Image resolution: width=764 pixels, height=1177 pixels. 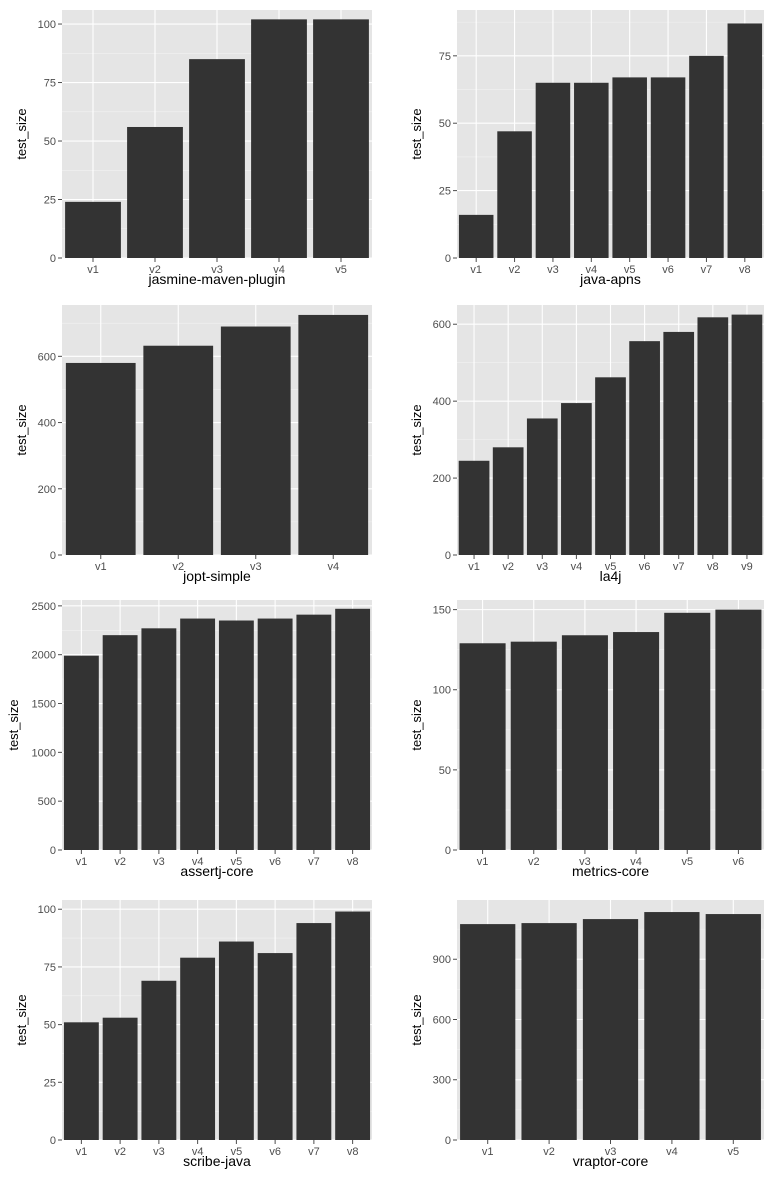 What do you see at coordinates (747, 567) in the screenshot?
I see `x-tick-label: v9` at bounding box center [747, 567].